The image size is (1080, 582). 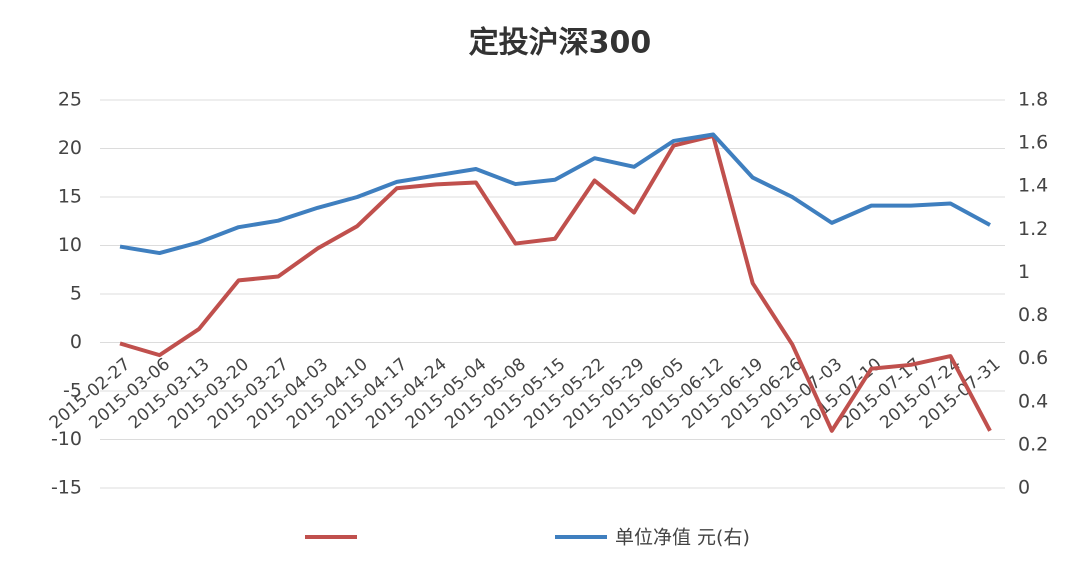 I want to click on y-tick-label: 15, so click(x=70, y=197).